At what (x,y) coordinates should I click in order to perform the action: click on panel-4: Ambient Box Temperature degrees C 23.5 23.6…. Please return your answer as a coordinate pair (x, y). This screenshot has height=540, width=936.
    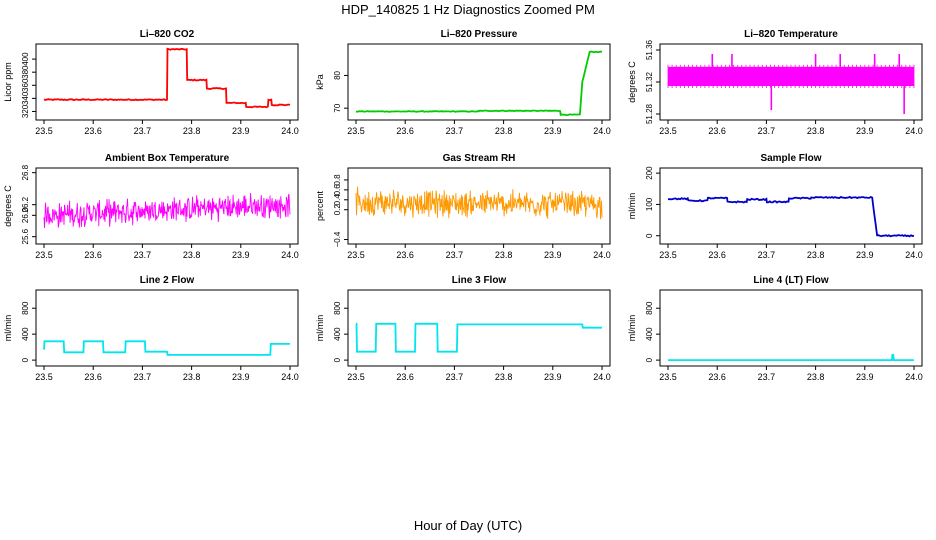
    Looking at the image, I should click on (151, 206).